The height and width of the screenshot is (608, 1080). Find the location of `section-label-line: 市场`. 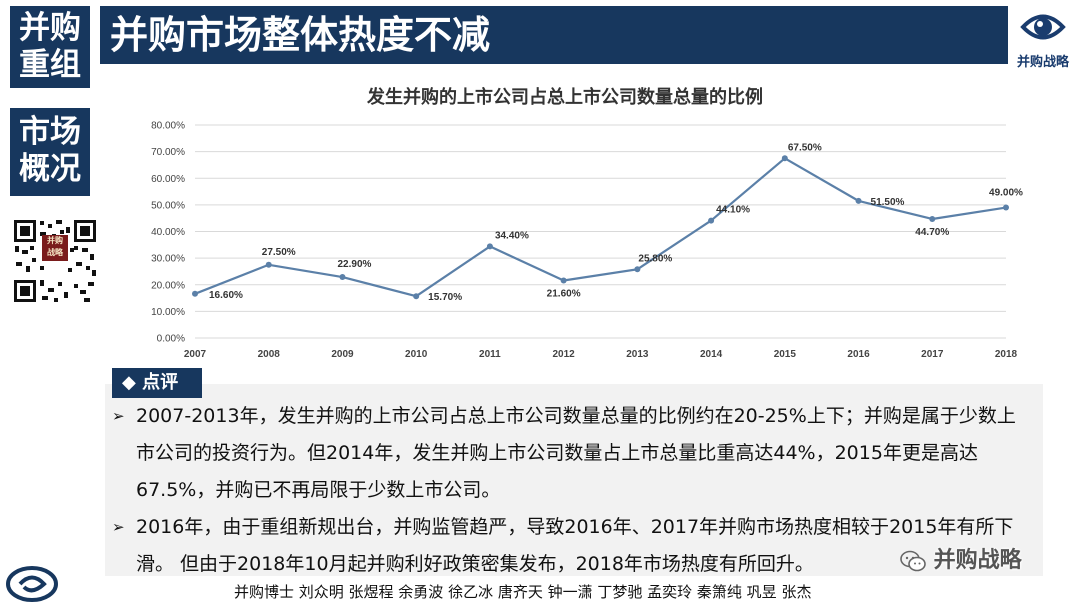

section-label-line: 市场 is located at coordinates (50, 132).